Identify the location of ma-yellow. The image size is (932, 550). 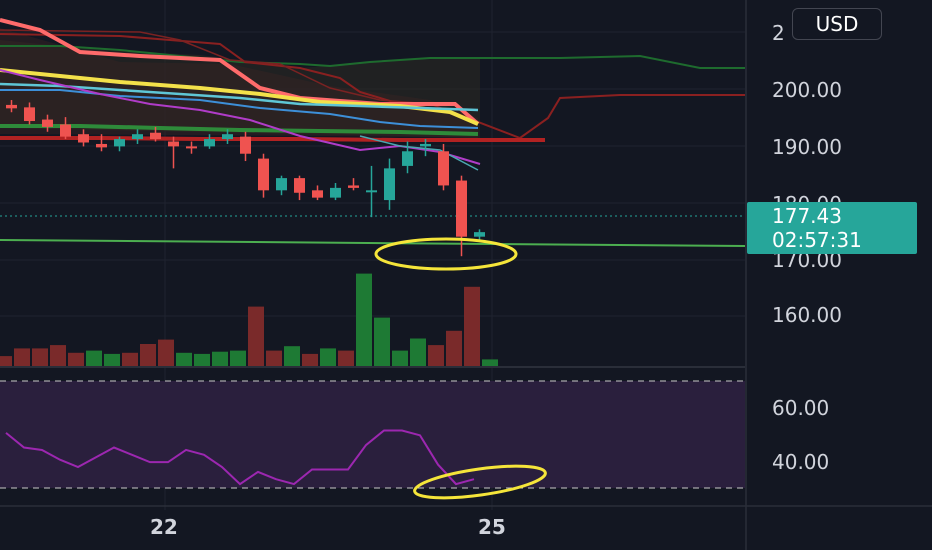
(239, 97).